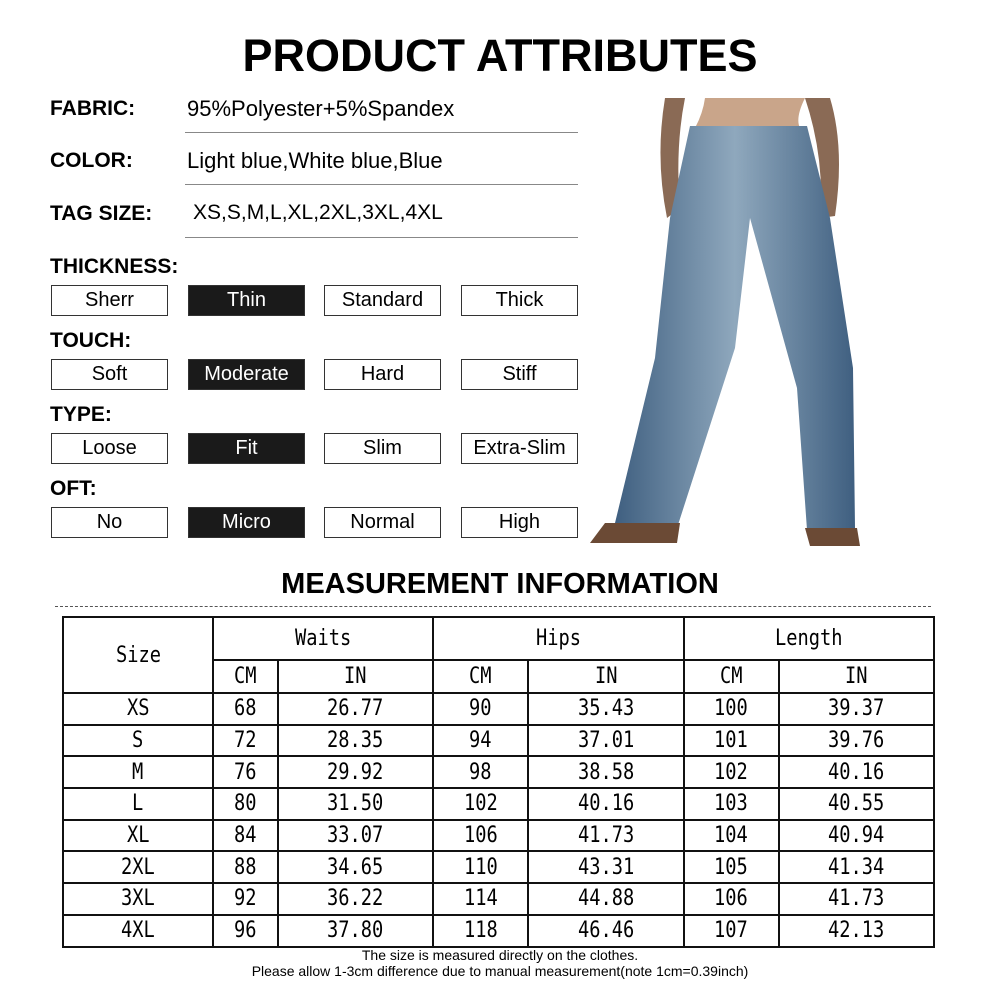  Describe the element at coordinates (355, 804) in the screenshot. I see `table-cell: 31.50` at that location.